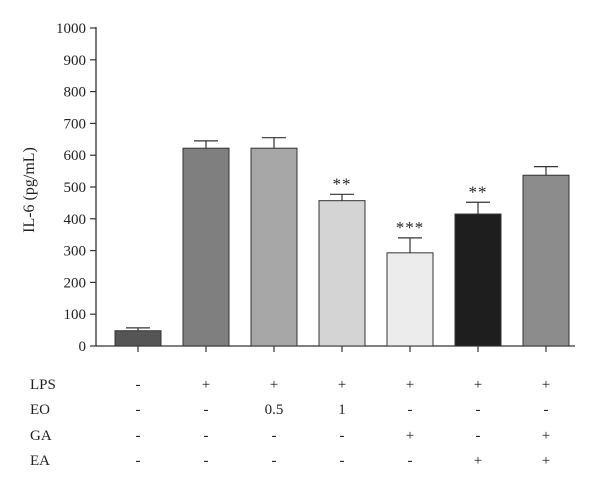  What do you see at coordinates (75, 283) in the screenshot?
I see `y-tick-label: 200` at bounding box center [75, 283].